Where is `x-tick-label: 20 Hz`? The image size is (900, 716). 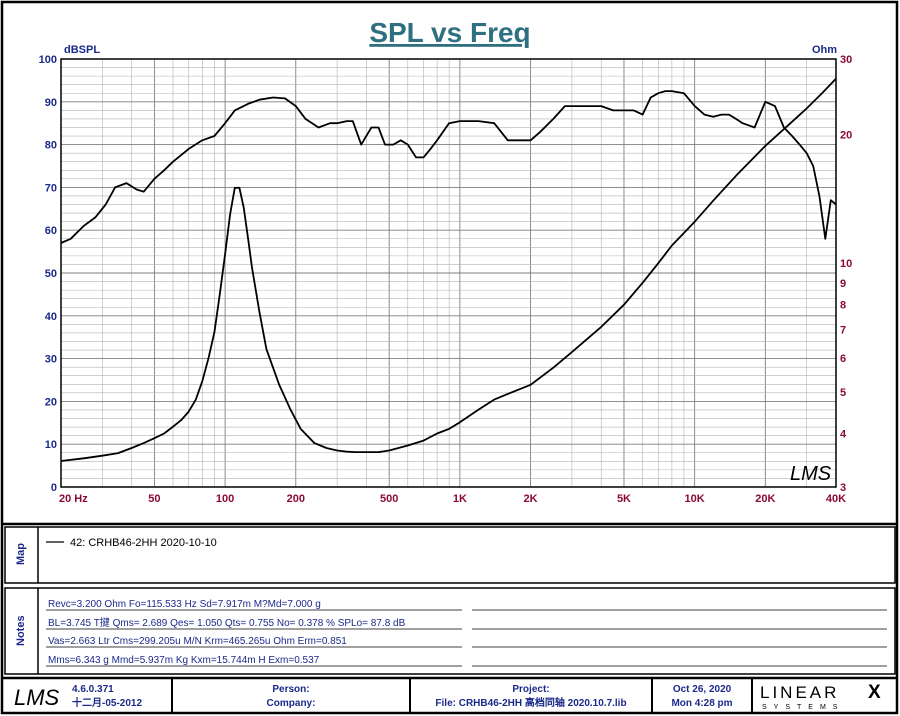 x-tick-label: 20 Hz is located at coordinates (73, 499).